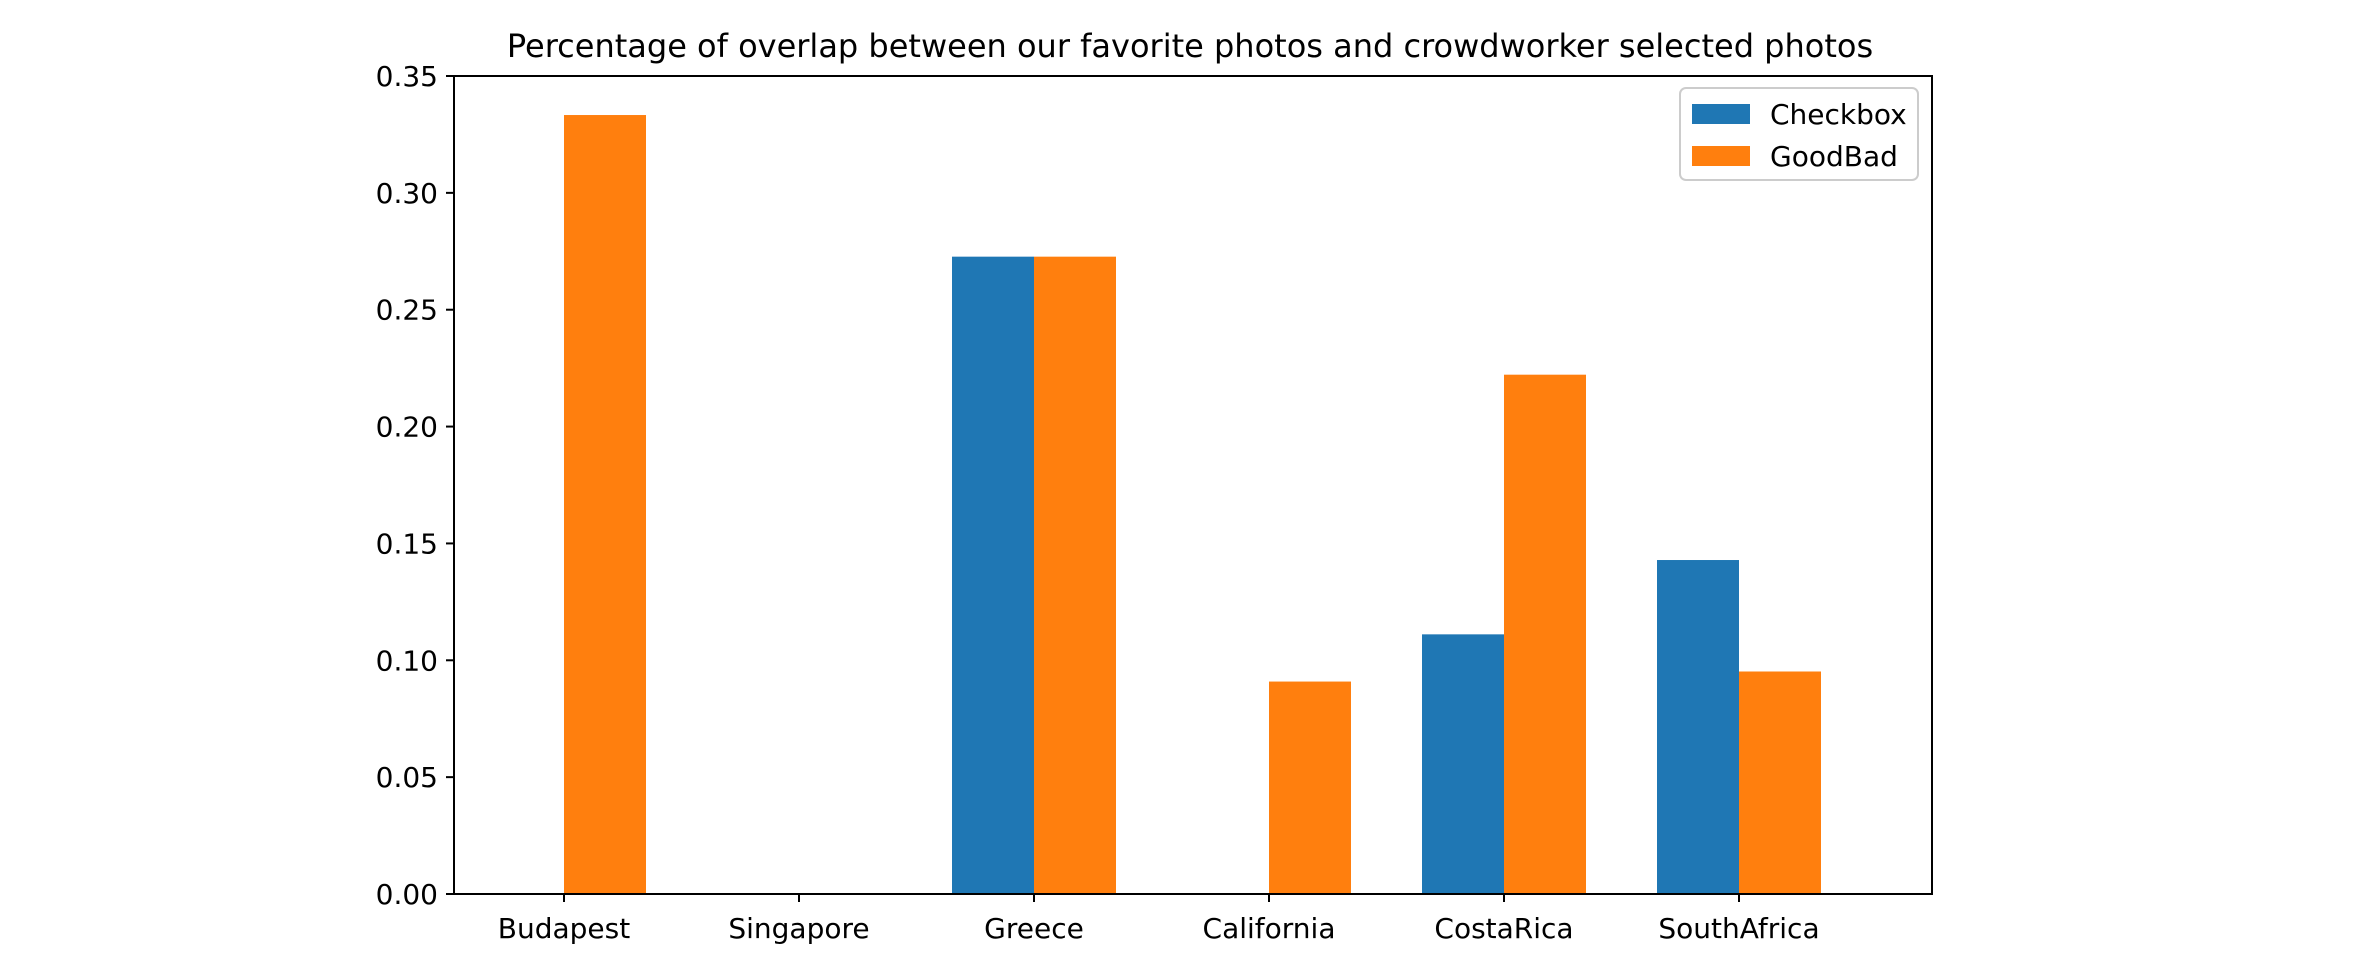  What do you see at coordinates (1834, 156) in the screenshot?
I see `legend-label-goodbad: GoodBad` at bounding box center [1834, 156].